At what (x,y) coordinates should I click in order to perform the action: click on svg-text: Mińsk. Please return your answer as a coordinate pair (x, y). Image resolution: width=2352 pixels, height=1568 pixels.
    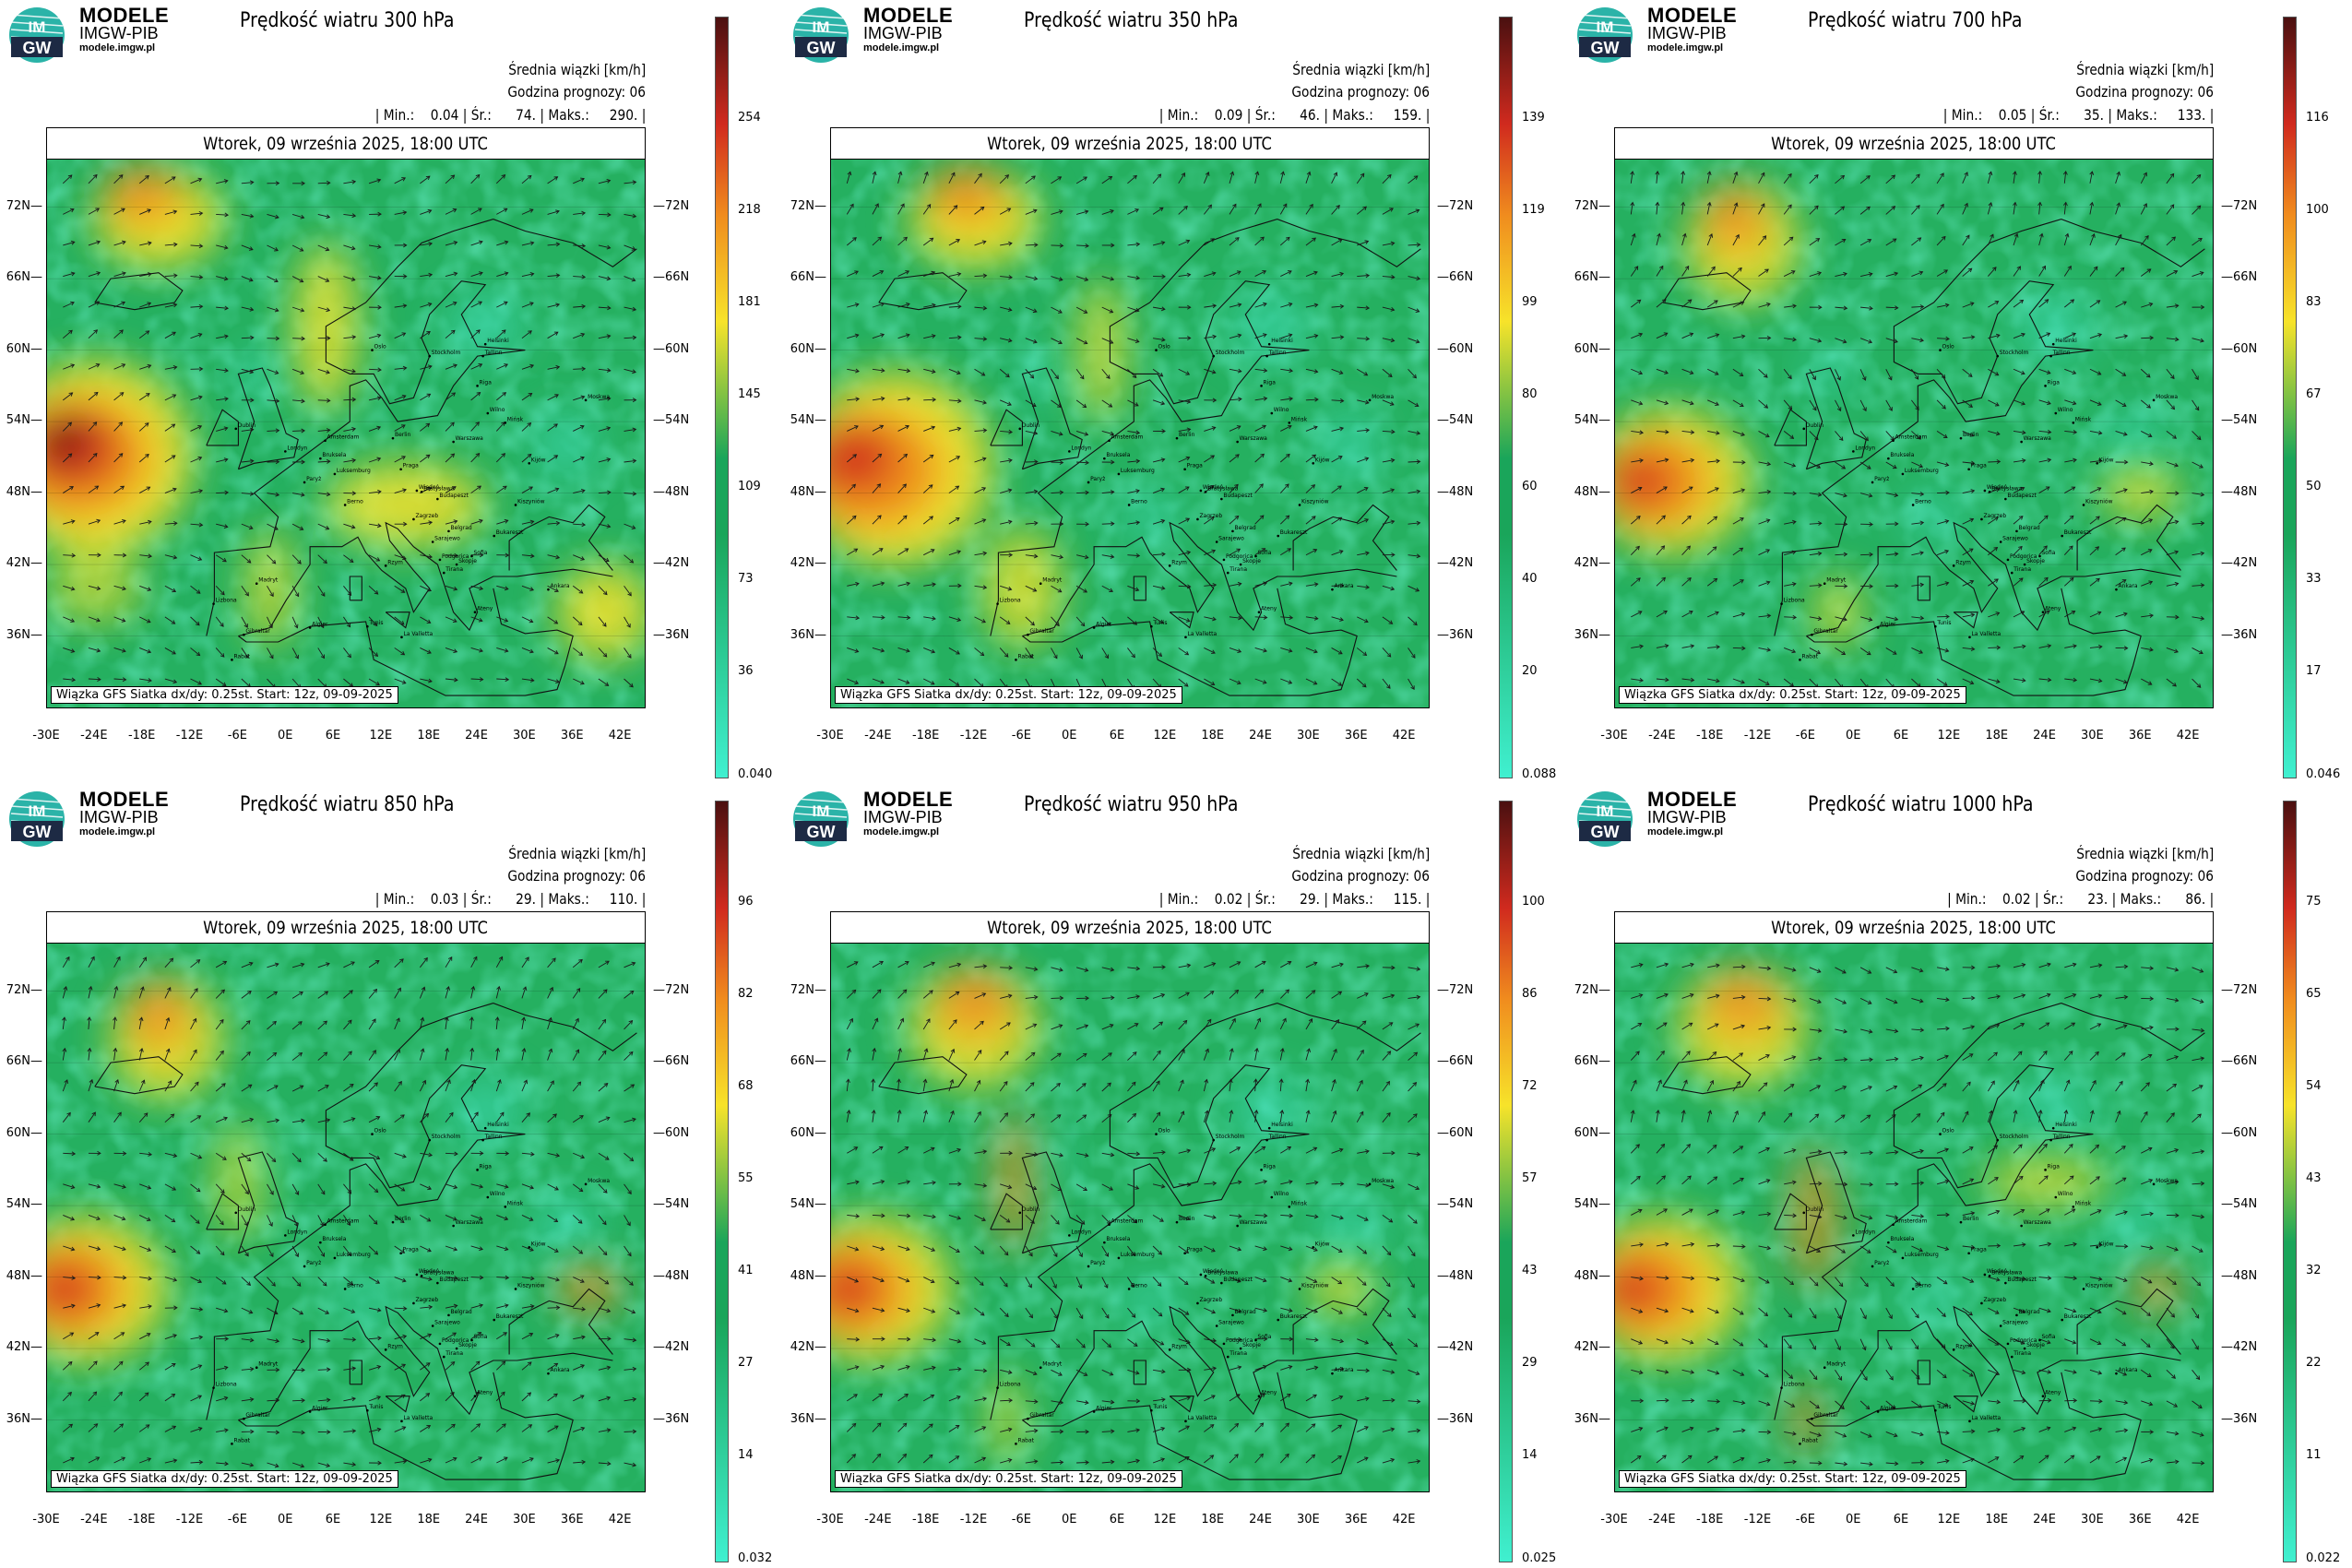
    Looking at the image, I should click on (1299, 419).